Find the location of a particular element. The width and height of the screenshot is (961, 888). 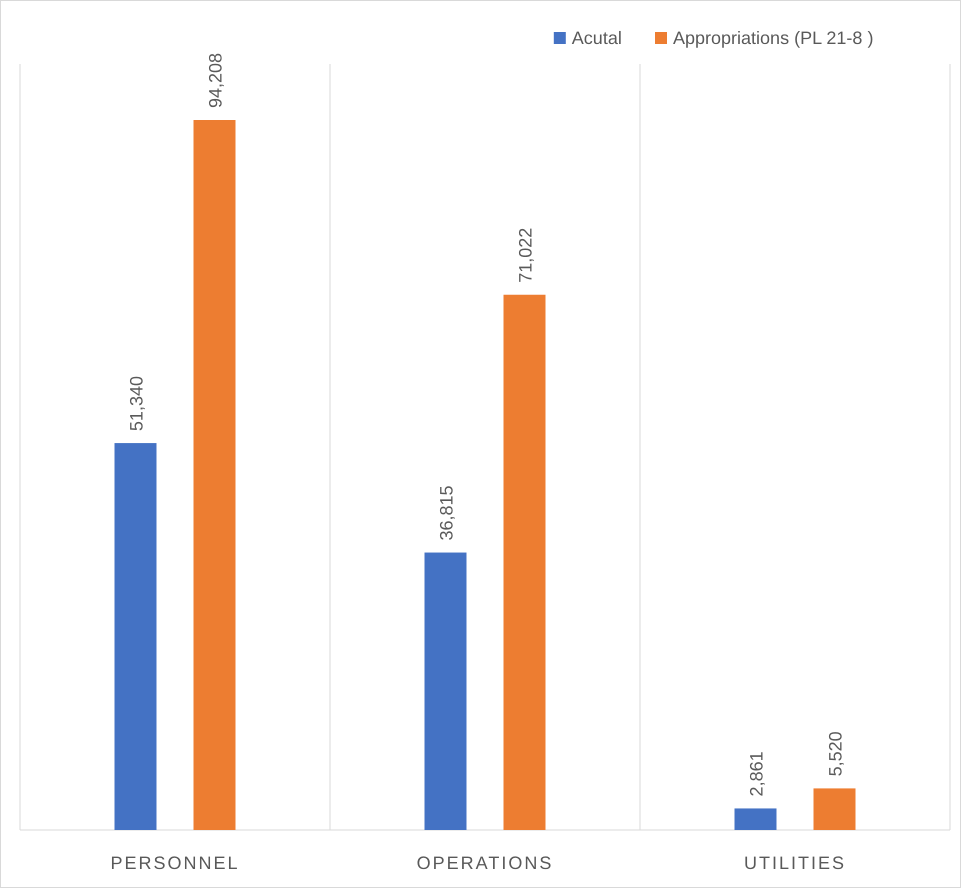

legend-label: Appropriations (PL 21-8 ) is located at coordinates (773, 38).